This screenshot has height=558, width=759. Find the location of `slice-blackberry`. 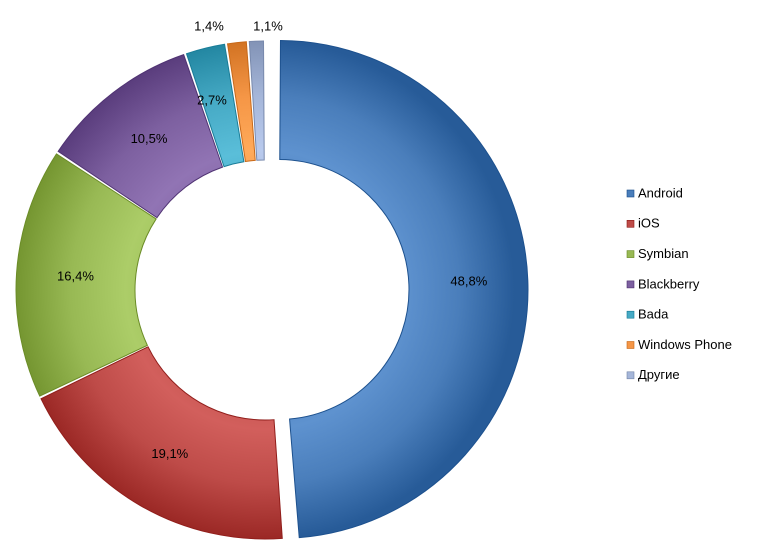

slice-blackberry is located at coordinates (140, 136).